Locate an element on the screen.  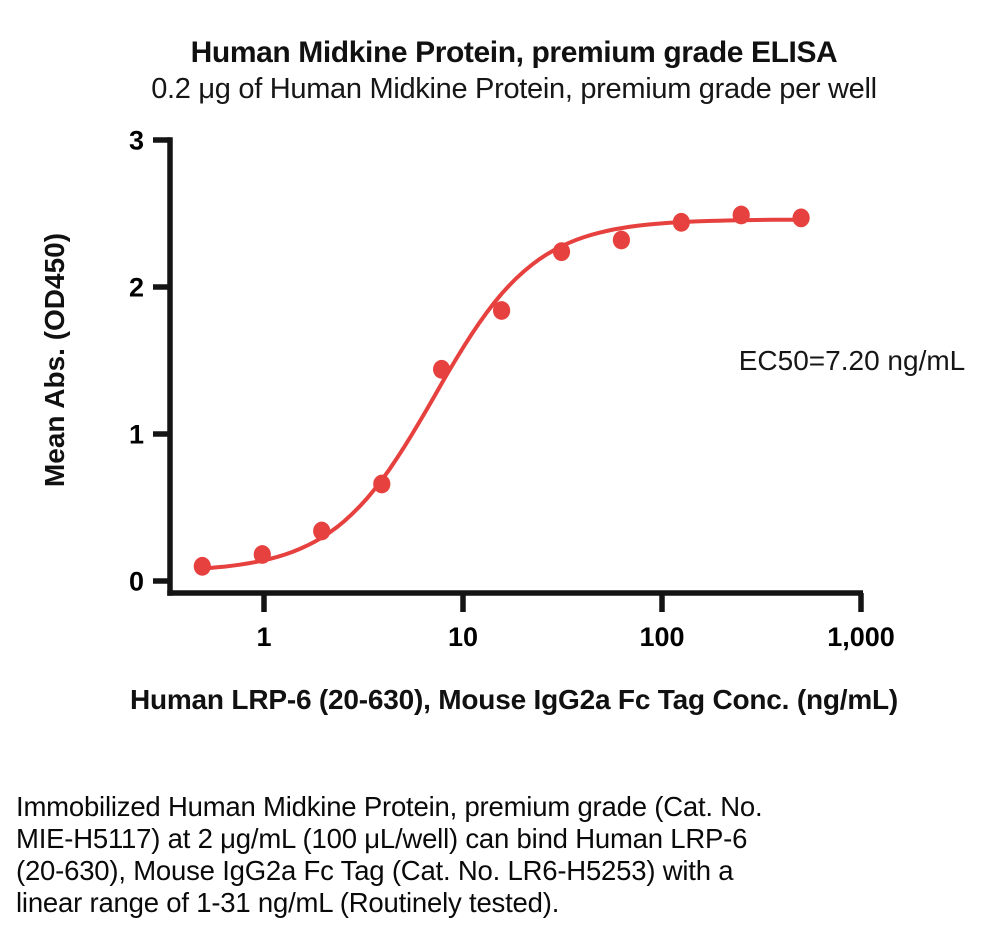
x-tick-label: 100 is located at coordinates (661, 637).